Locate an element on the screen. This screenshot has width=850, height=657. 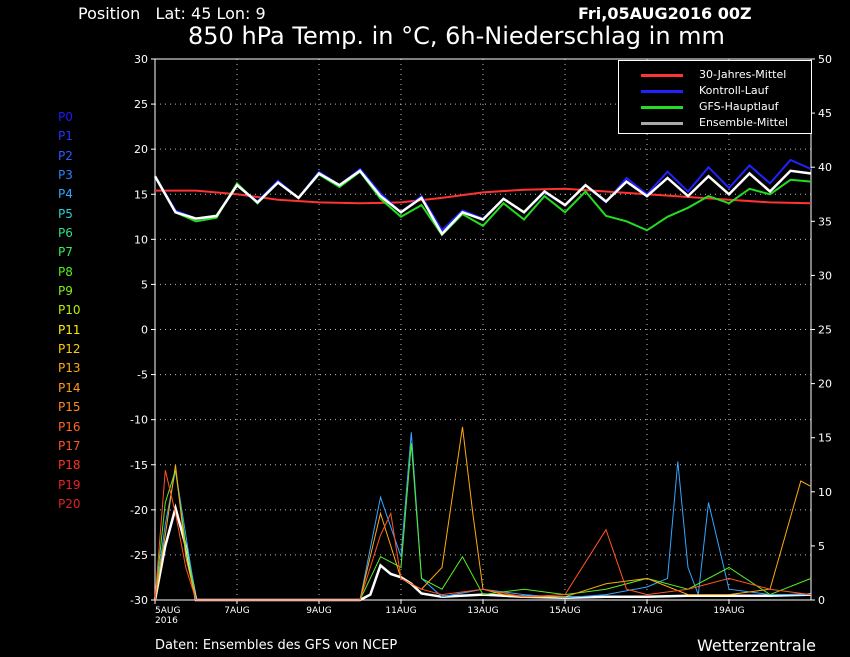
left-tick-label: 0 is located at coordinates (144, 330).